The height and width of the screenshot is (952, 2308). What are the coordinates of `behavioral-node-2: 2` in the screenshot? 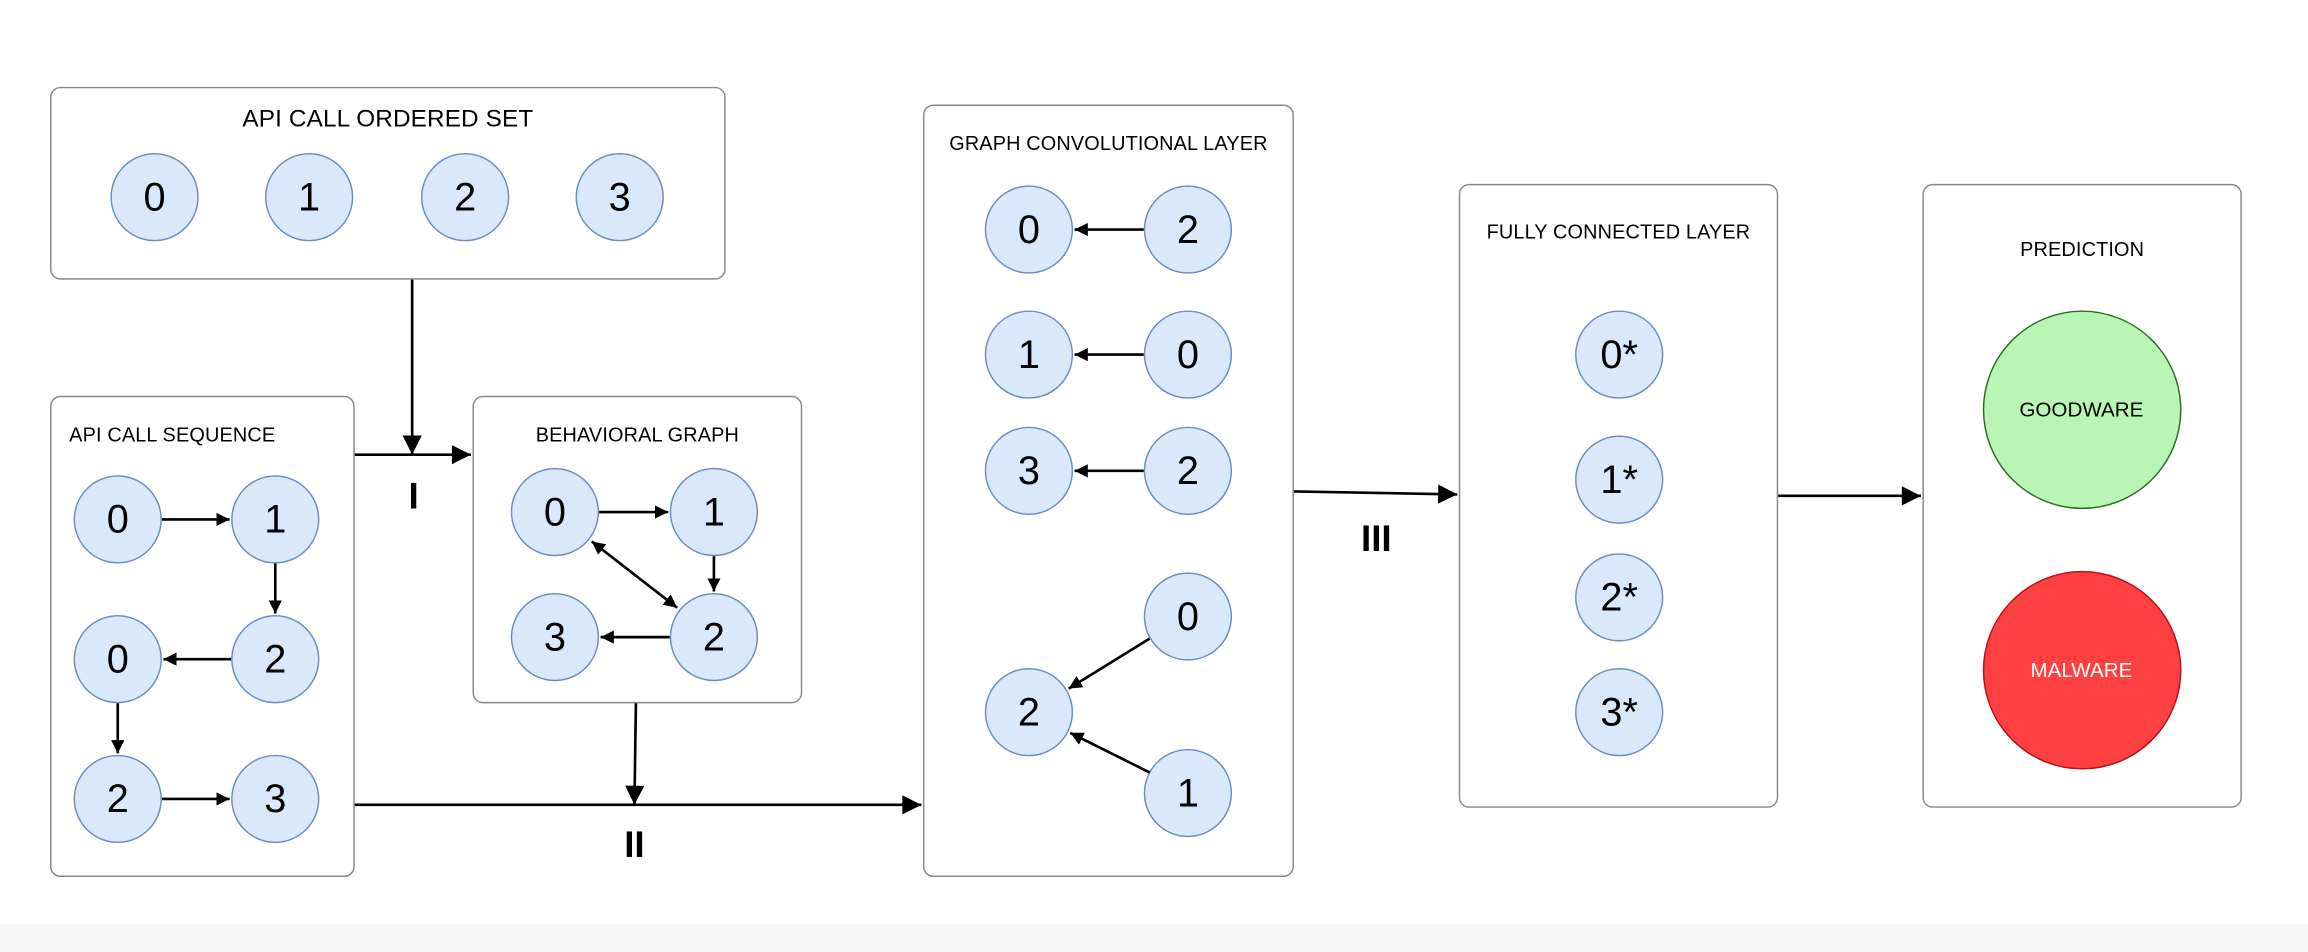 It's located at (714, 637).